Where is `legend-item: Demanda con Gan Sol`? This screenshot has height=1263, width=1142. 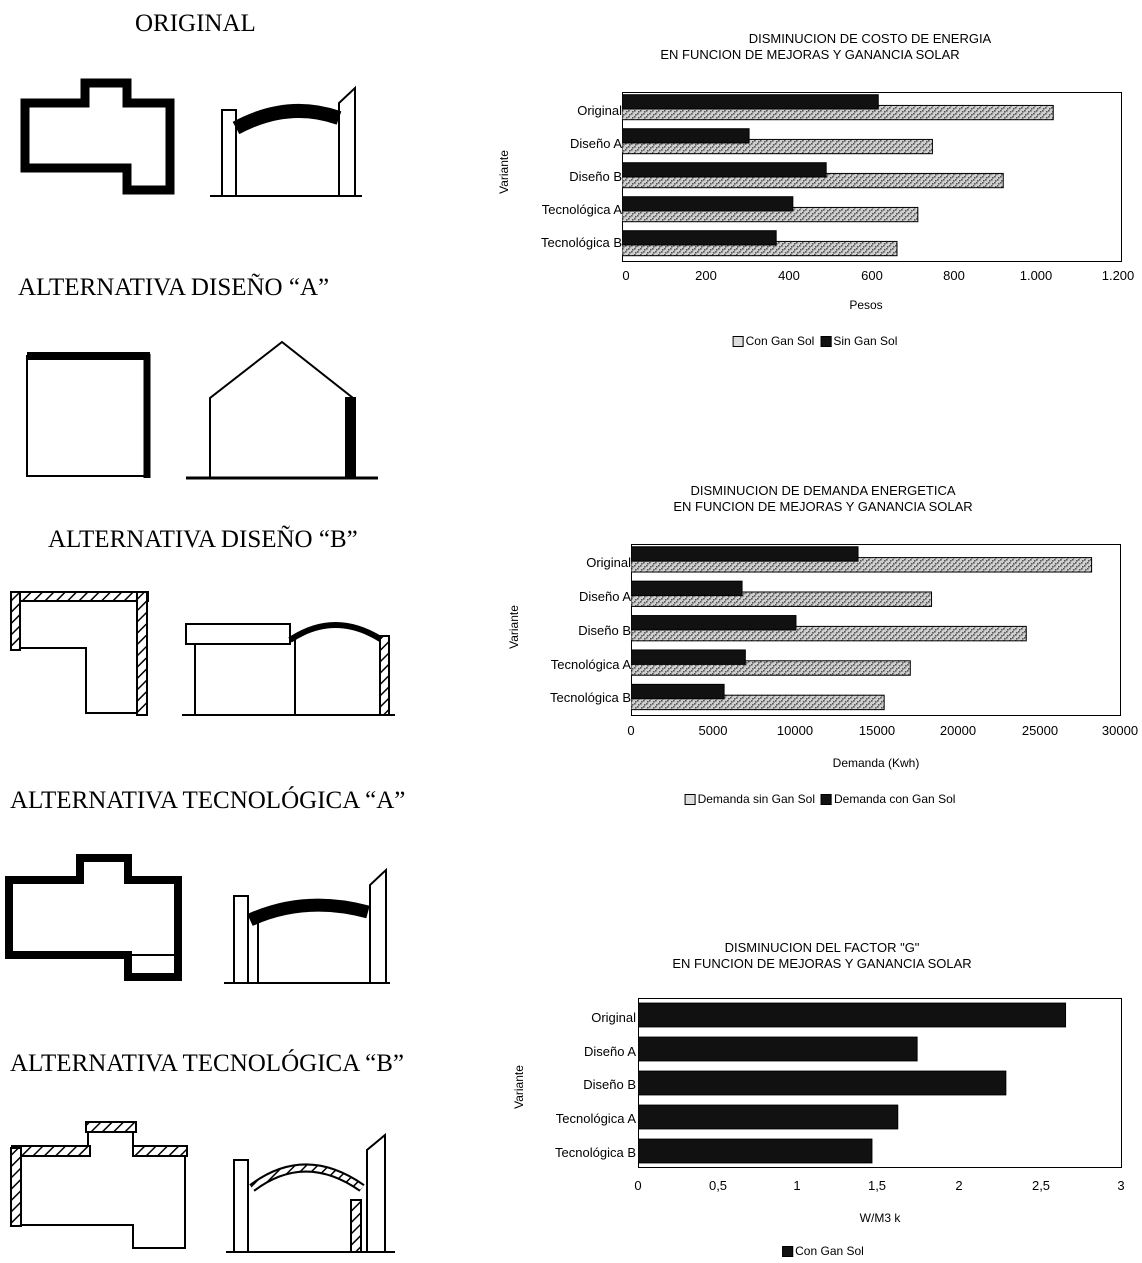 legend-item: Demanda con Gan Sol is located at coordinates (888, 799).